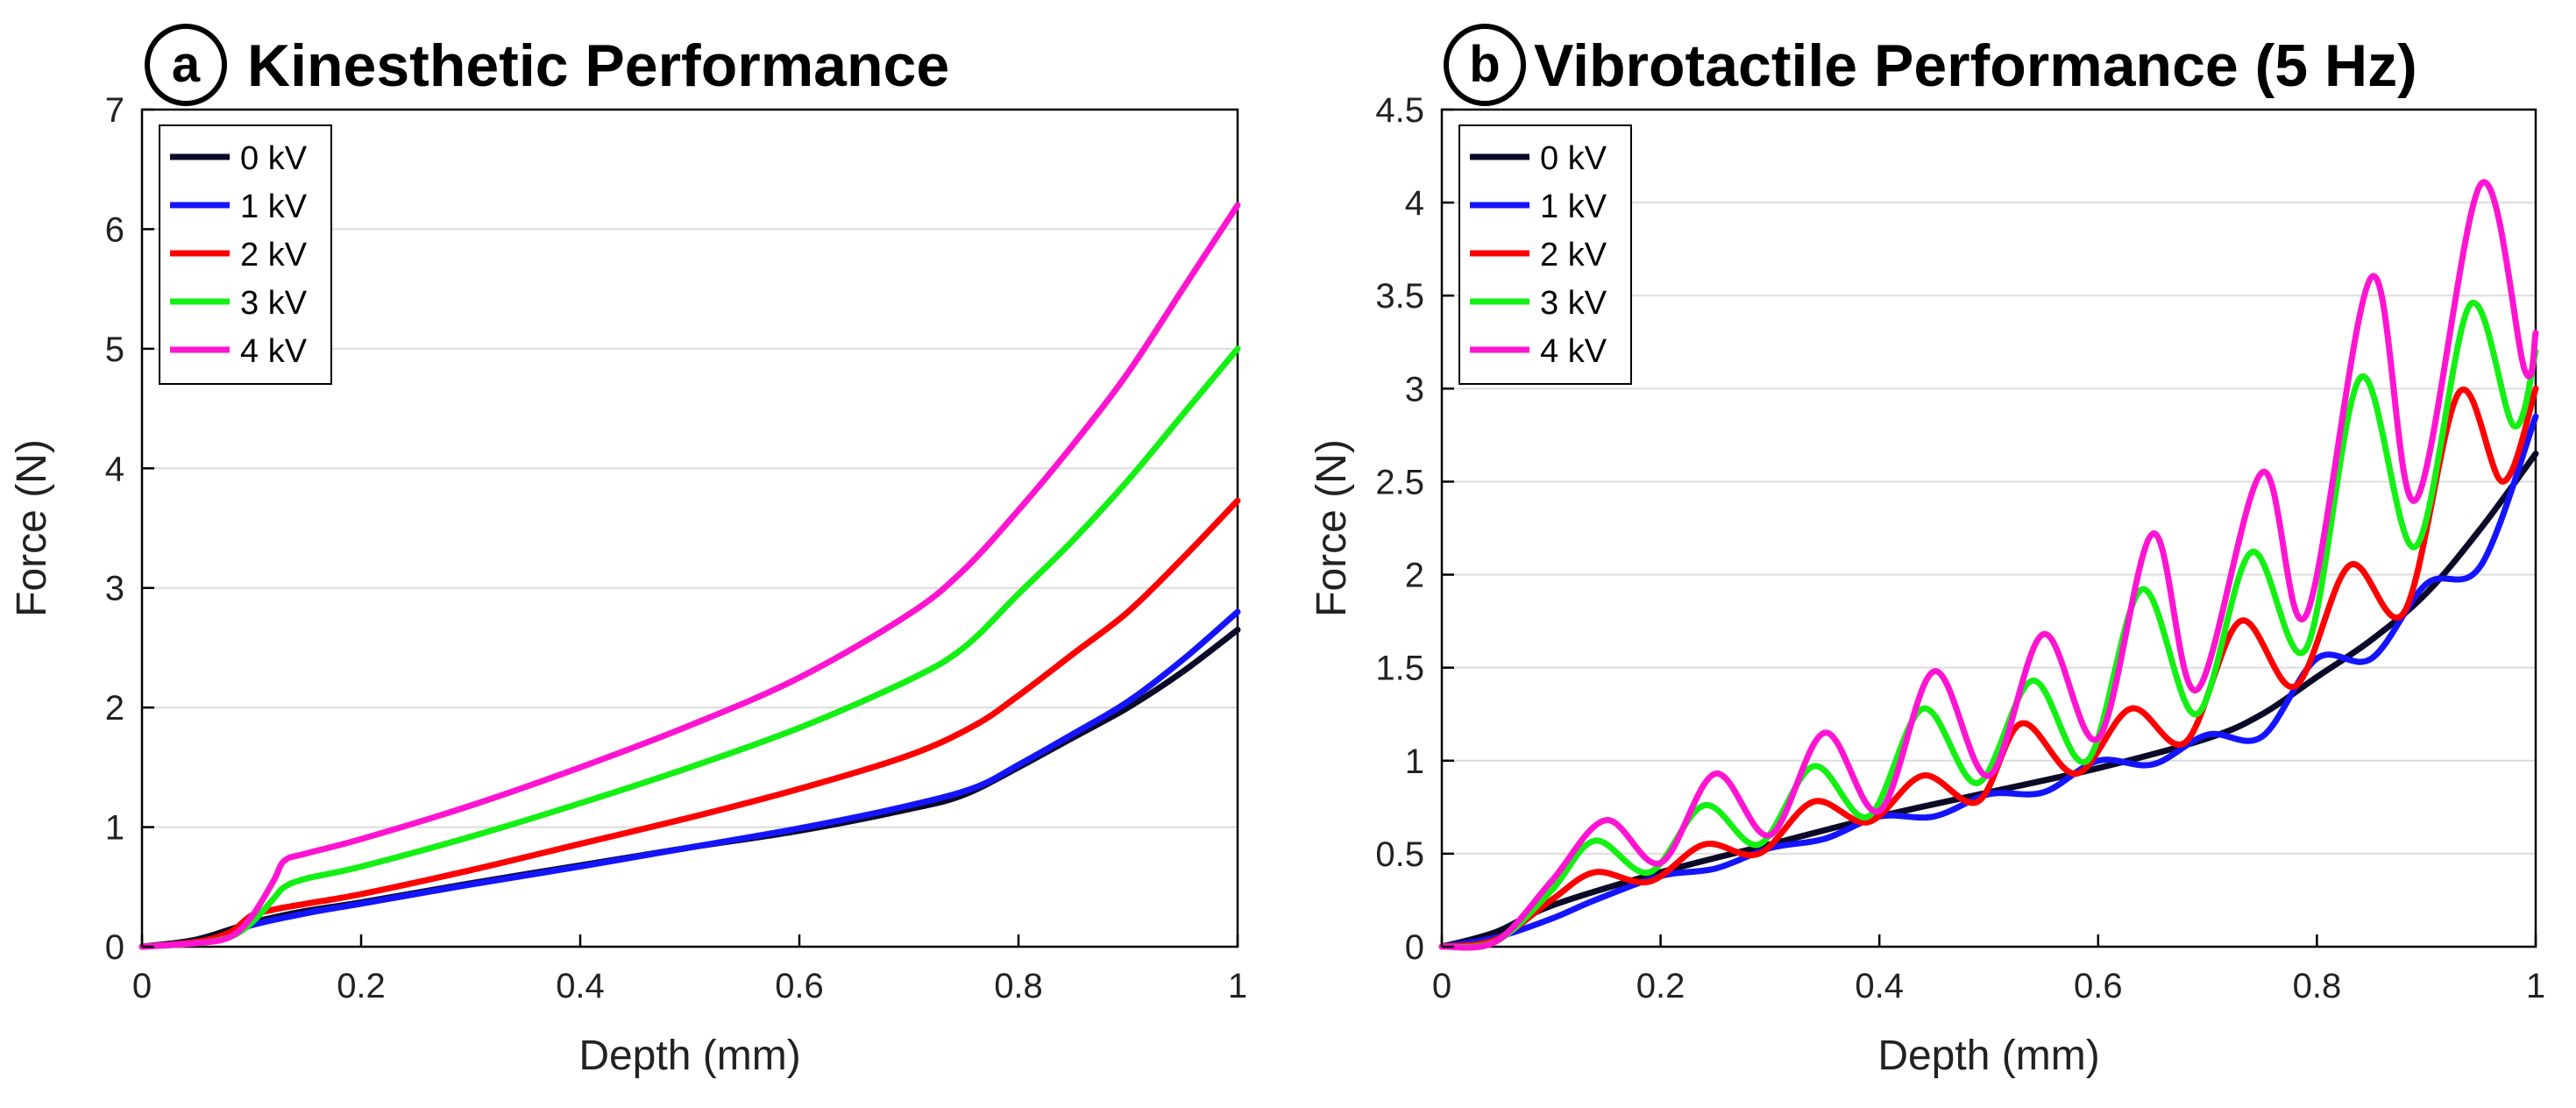 The width and height of the screenshot is (2576, 1108). I want to click on panel-a-x-tick-label-0: 0, so click(142, 986).